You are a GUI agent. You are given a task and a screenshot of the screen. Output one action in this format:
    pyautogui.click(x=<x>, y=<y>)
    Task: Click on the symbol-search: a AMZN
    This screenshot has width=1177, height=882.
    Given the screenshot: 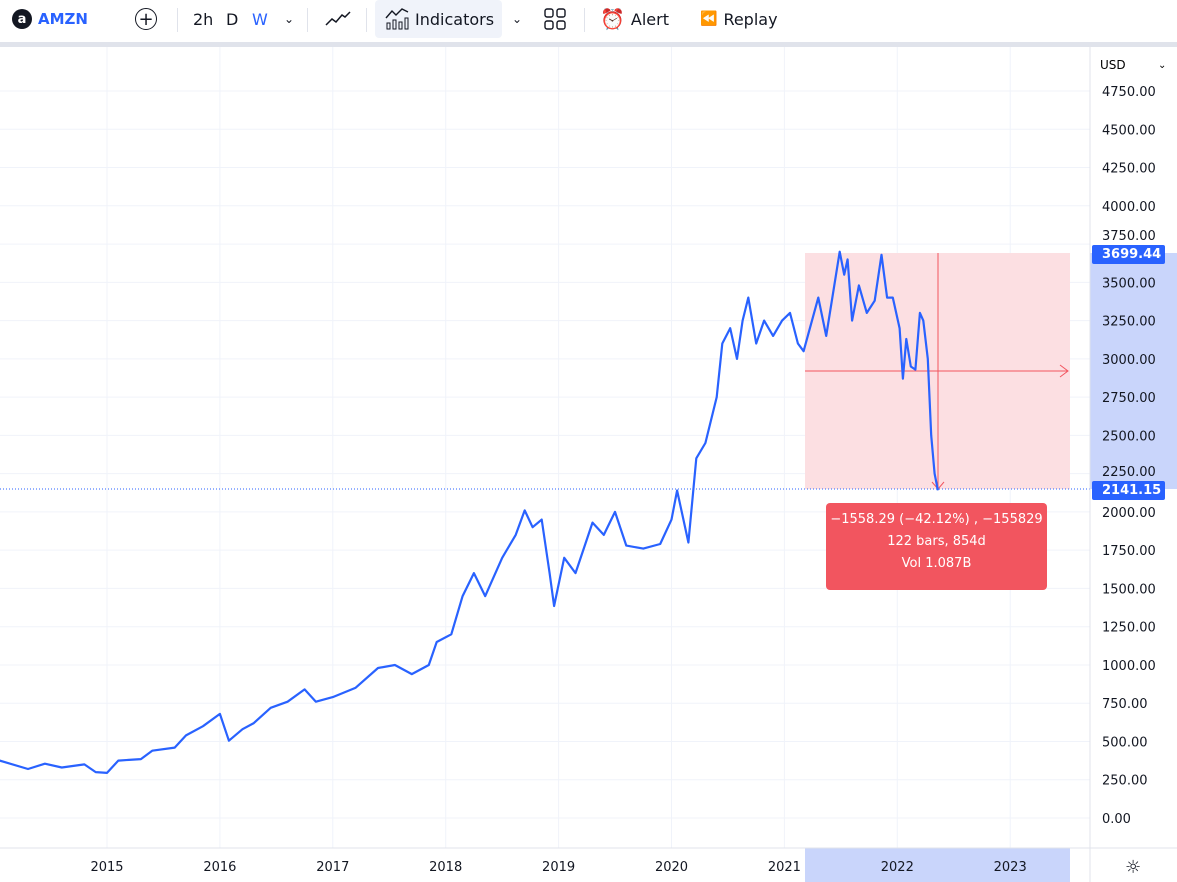 What is the action you would take?
    pyautogui.click(x=50, y=19)
    